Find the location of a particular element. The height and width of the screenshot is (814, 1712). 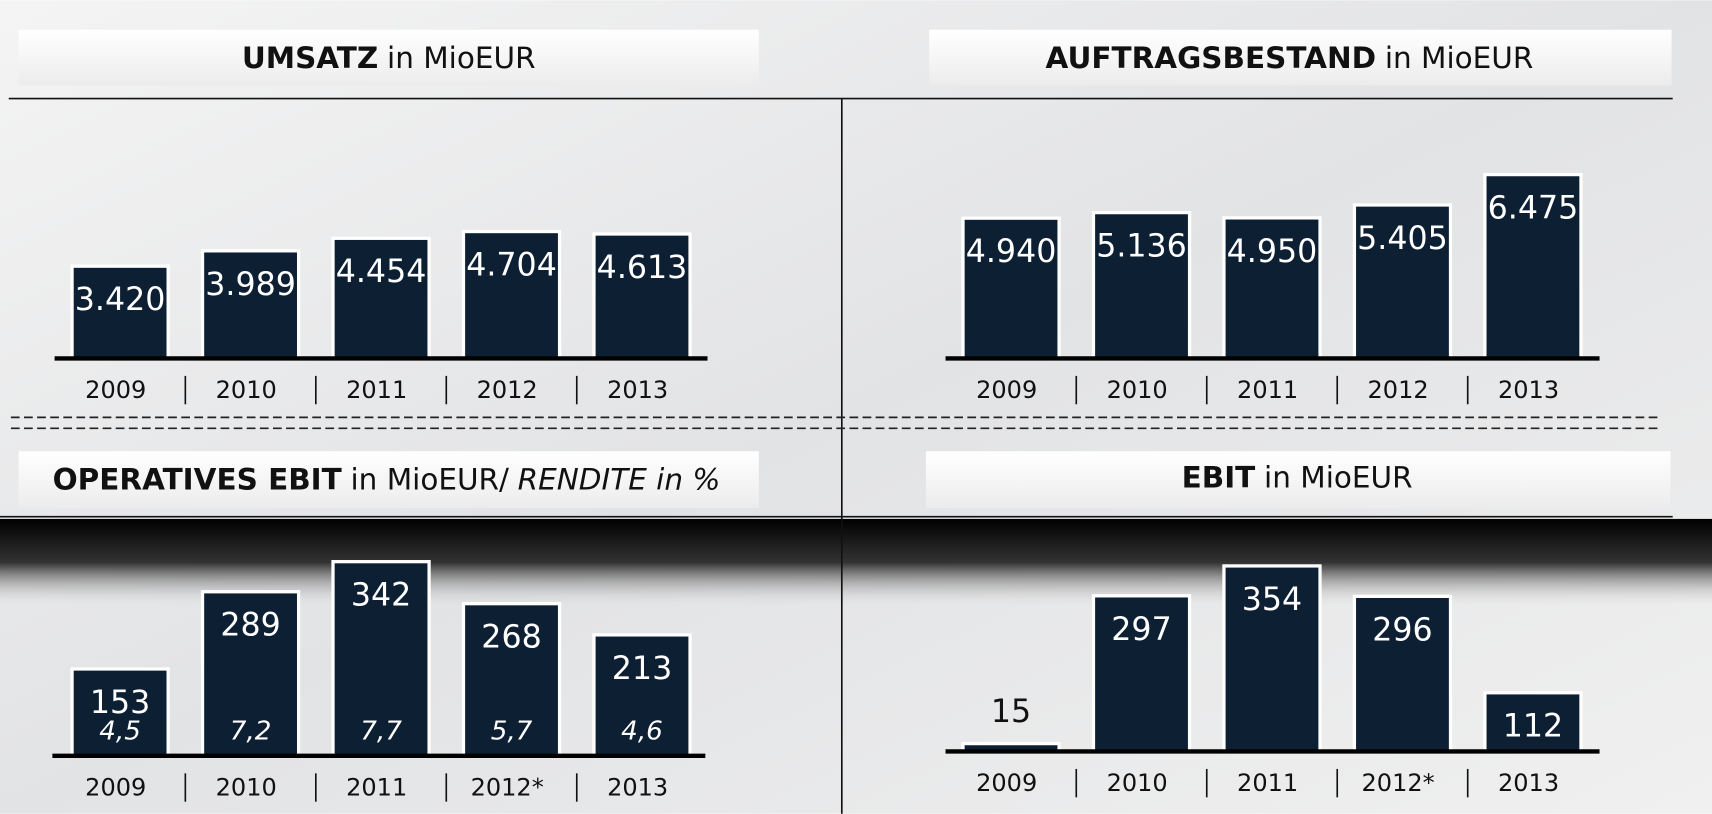

value-label: 112 is located at coordinates (1533, 727).